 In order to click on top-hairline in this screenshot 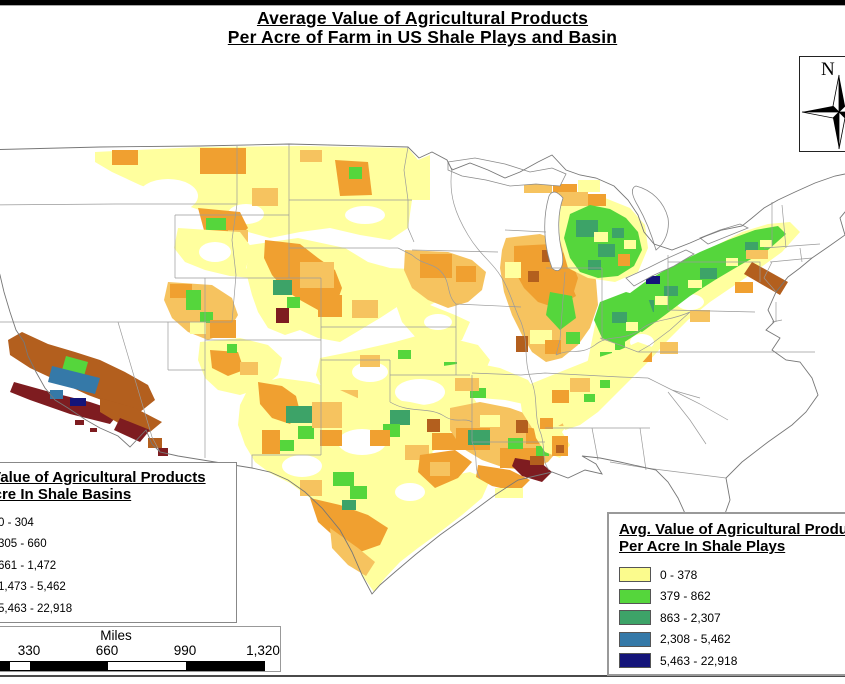, I will do `click(422, 5)`.